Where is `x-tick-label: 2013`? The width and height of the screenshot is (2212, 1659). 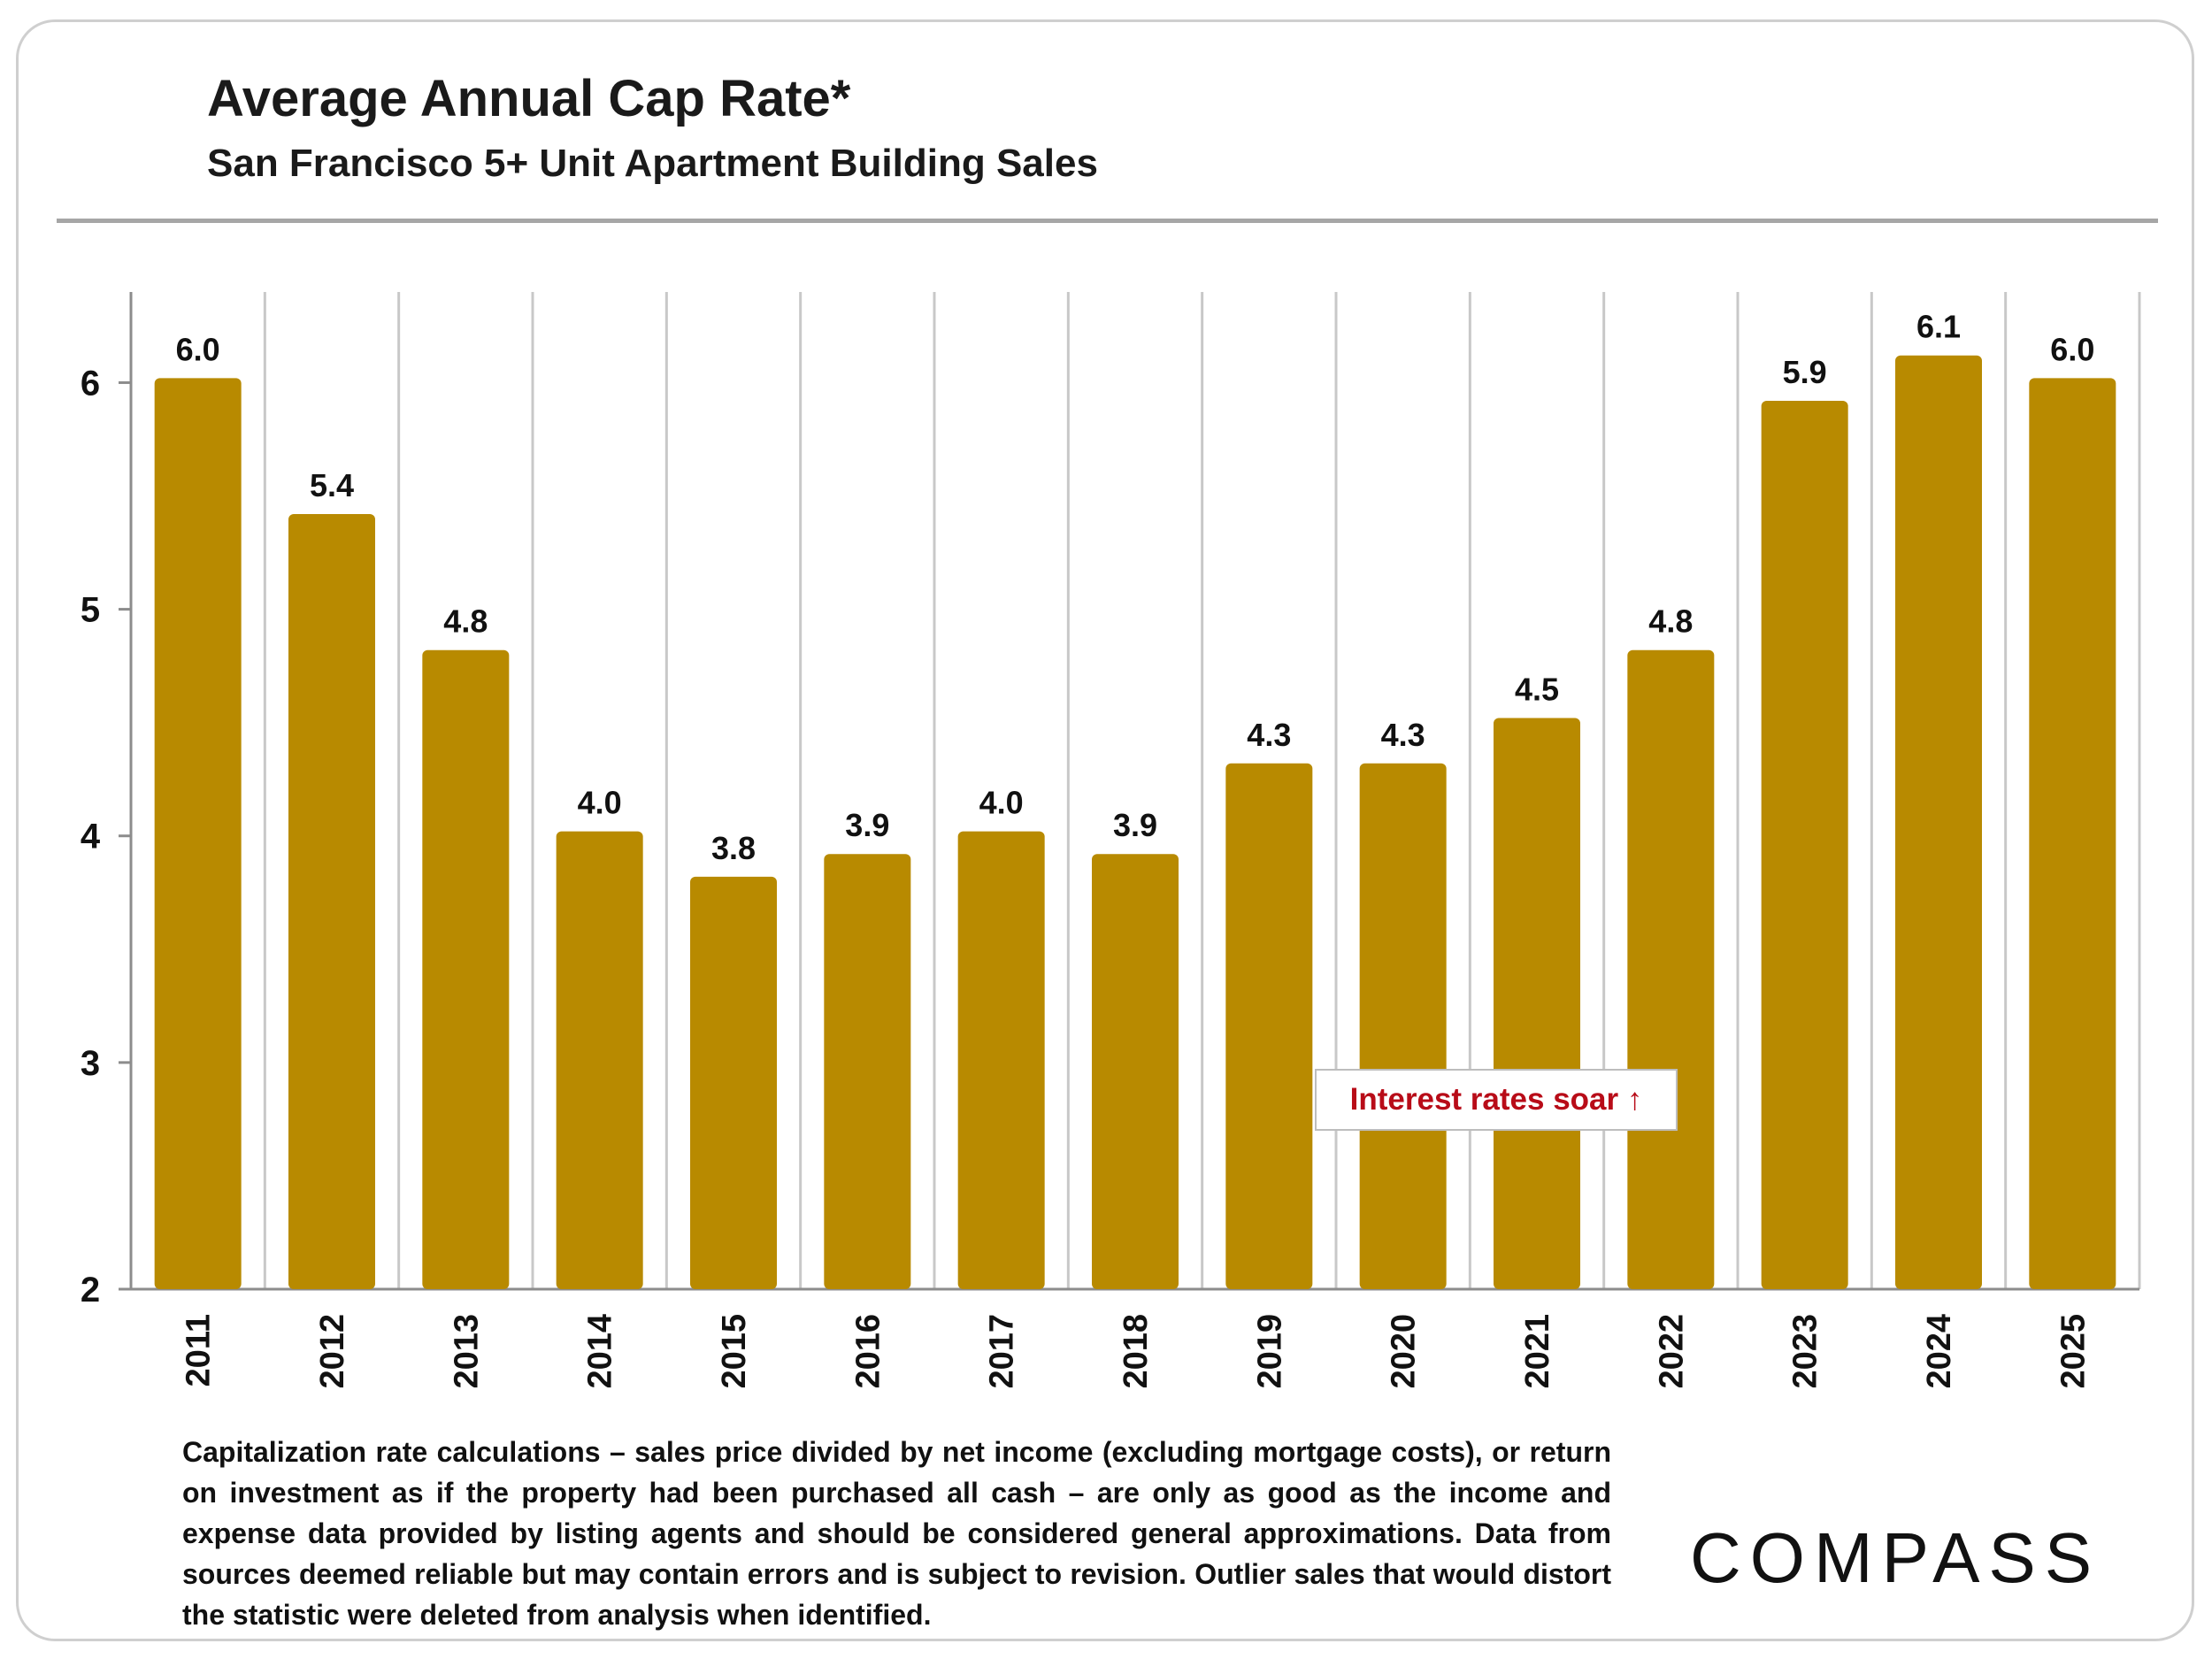 x-tick-label: 2013 is located at coordinates (467, 1351).